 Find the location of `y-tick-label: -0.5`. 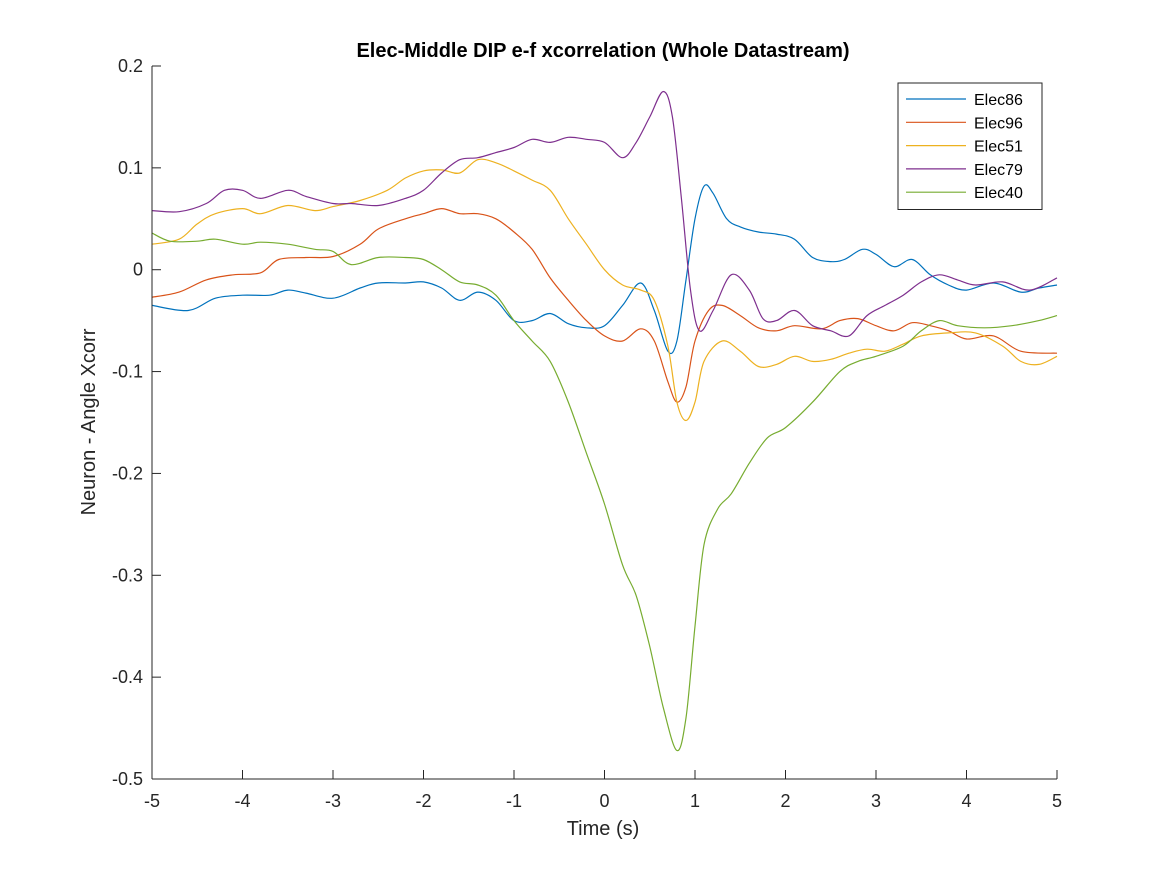

y-tick-label: -0.5 is located at coordinates (127, 779).